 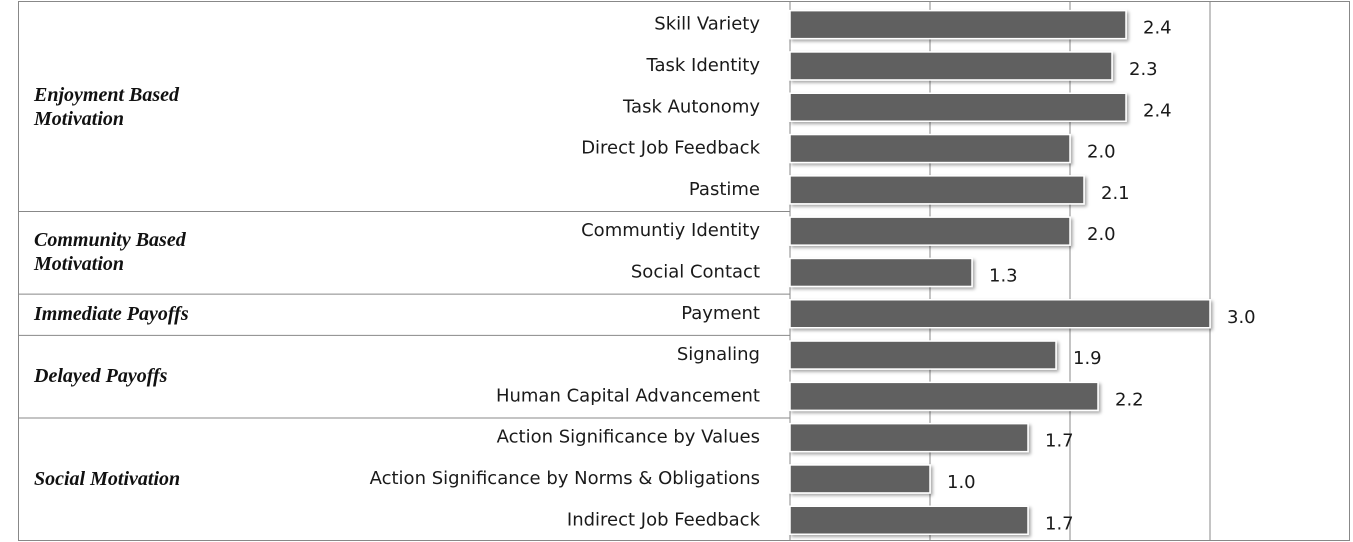 What do you see at coordinates (110, 251) in the screenshot?
I see `group-label: Community Based Motivation` at bounding box center [110, 251].